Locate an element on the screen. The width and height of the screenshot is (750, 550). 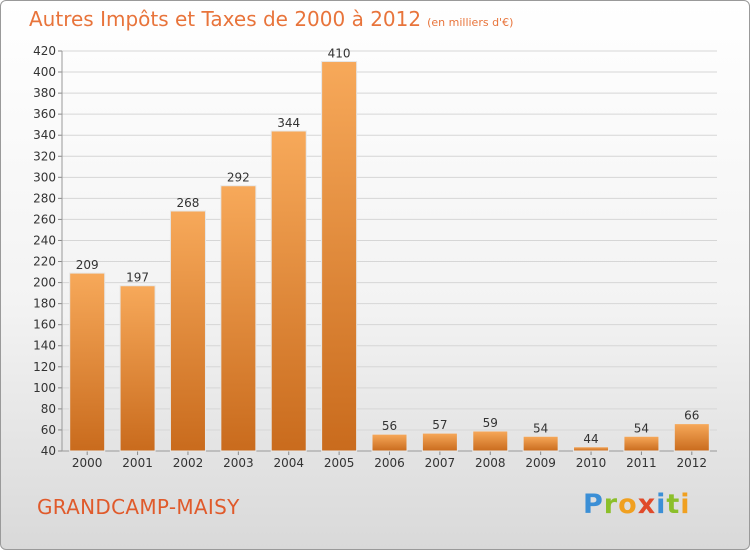
y-tick-label: 400 is located at coordinates (44, 72).